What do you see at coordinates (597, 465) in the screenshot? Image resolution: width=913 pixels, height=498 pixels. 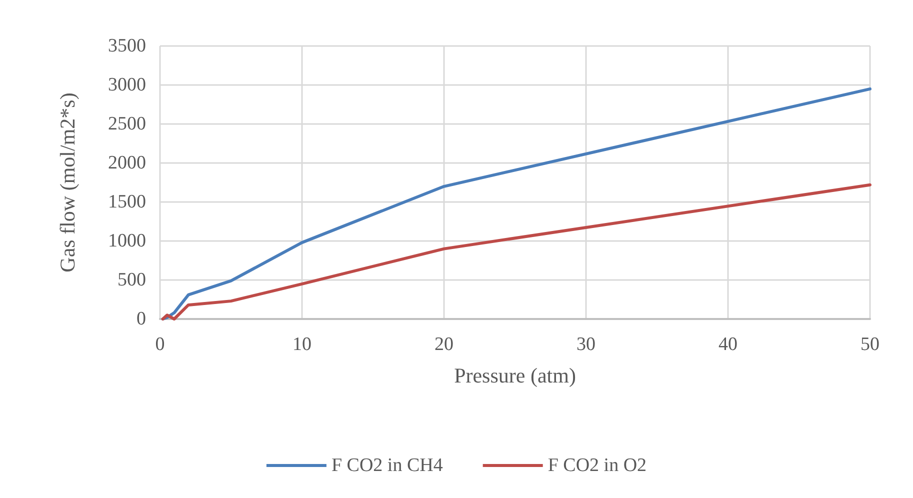 I see `legend-label: F CO2 in O2` at bounding box center [597, 465].